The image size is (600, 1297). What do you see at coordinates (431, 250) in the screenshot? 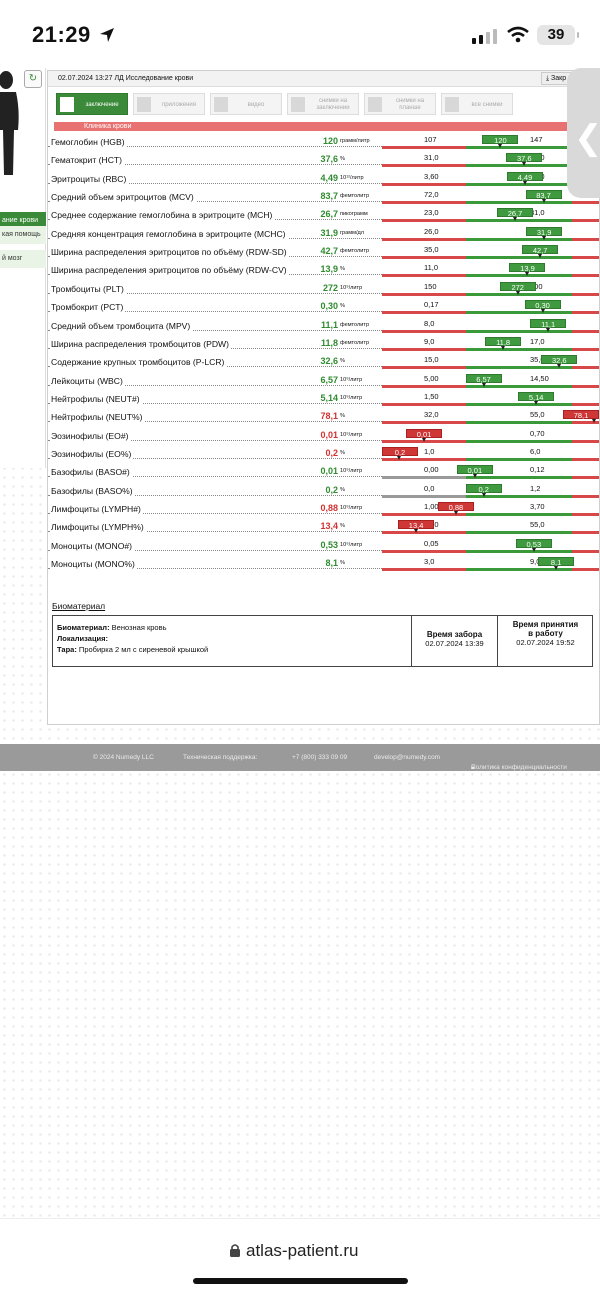
I see `reference-low: 35,0` at bounding box center [431, 250].